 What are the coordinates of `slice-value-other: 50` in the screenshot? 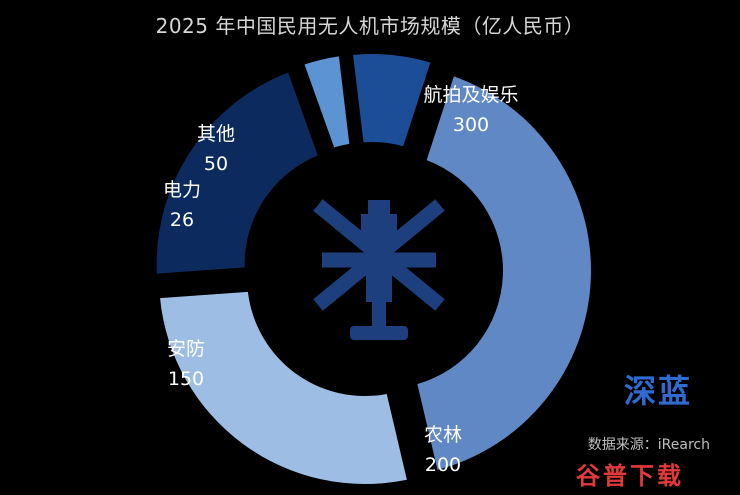 It's located at (216, 164).